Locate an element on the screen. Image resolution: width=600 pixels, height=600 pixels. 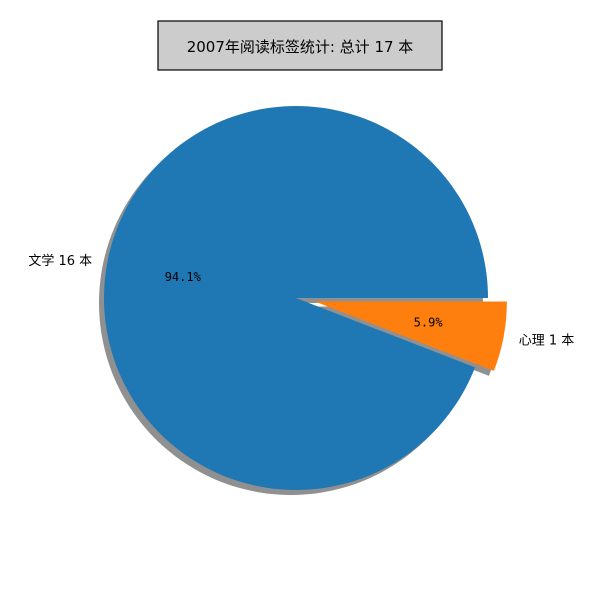
slice-psychology is located at coordinates (410, 336).